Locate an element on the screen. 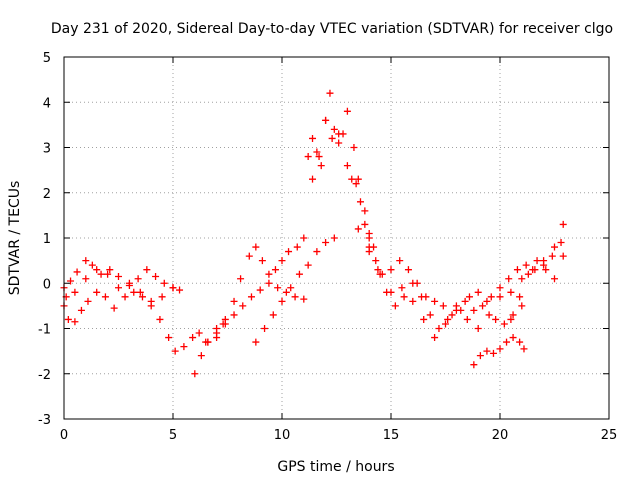 This screenshot has width=640, height=480. x-tick-label: 15 is located at coordinates (391, 435).